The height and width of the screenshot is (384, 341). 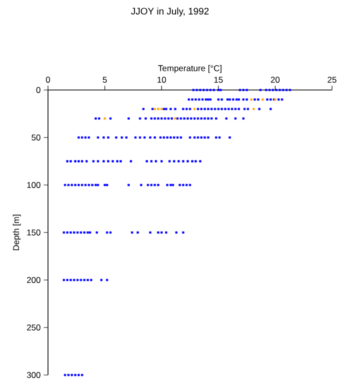 I want to click on x-tick-label: 20, so click(x=275, y=79).